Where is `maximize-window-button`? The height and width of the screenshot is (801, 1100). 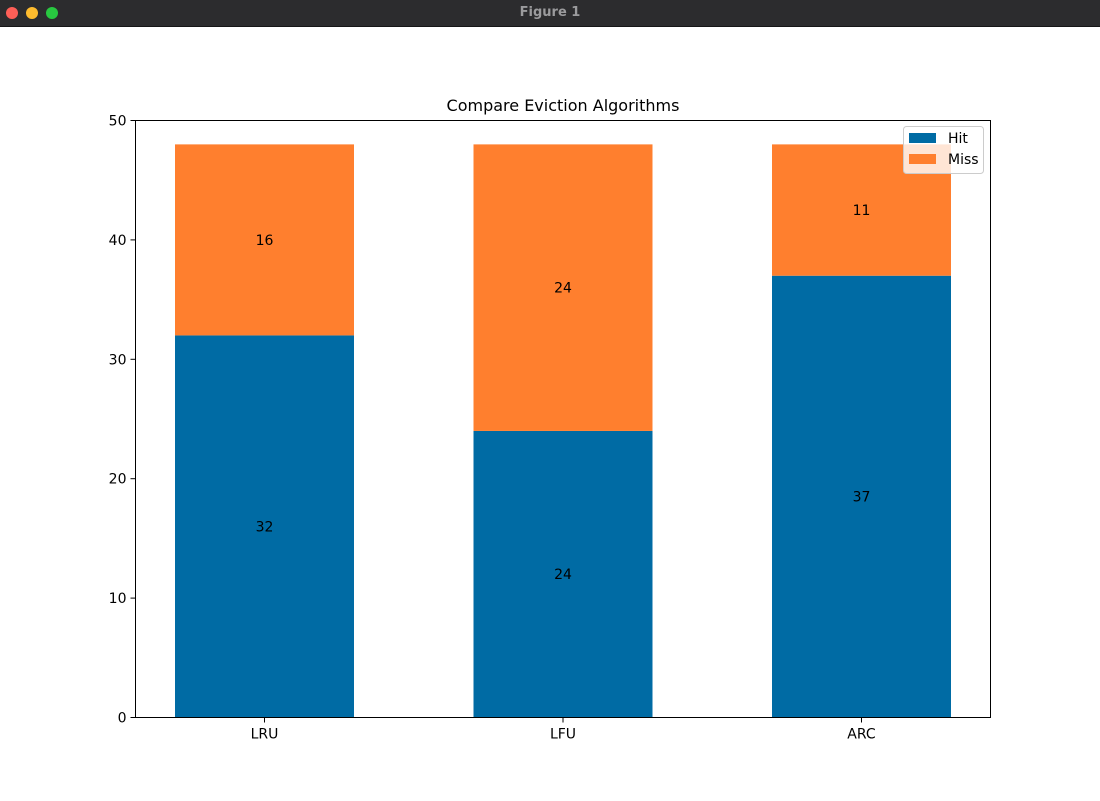 maximize-window-button is located at coordinates (52, 13).